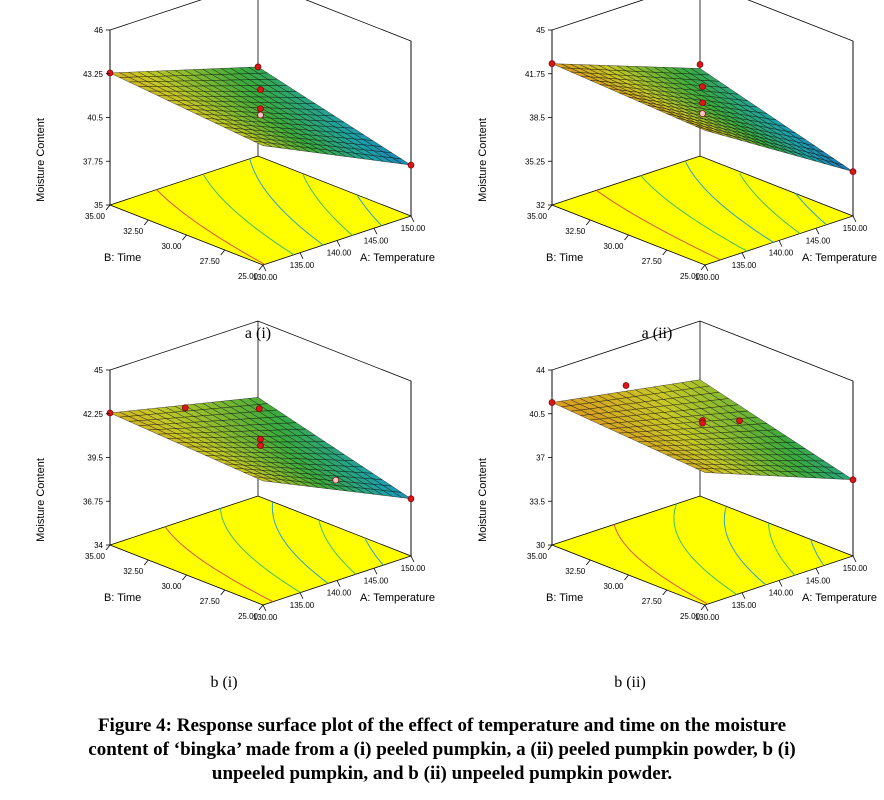 This screenshot has width=884, height=800. Describe the element at coordinates (657, 333) in the screenshot. I see `panel-label-a-ii: a (ii)` at that location.